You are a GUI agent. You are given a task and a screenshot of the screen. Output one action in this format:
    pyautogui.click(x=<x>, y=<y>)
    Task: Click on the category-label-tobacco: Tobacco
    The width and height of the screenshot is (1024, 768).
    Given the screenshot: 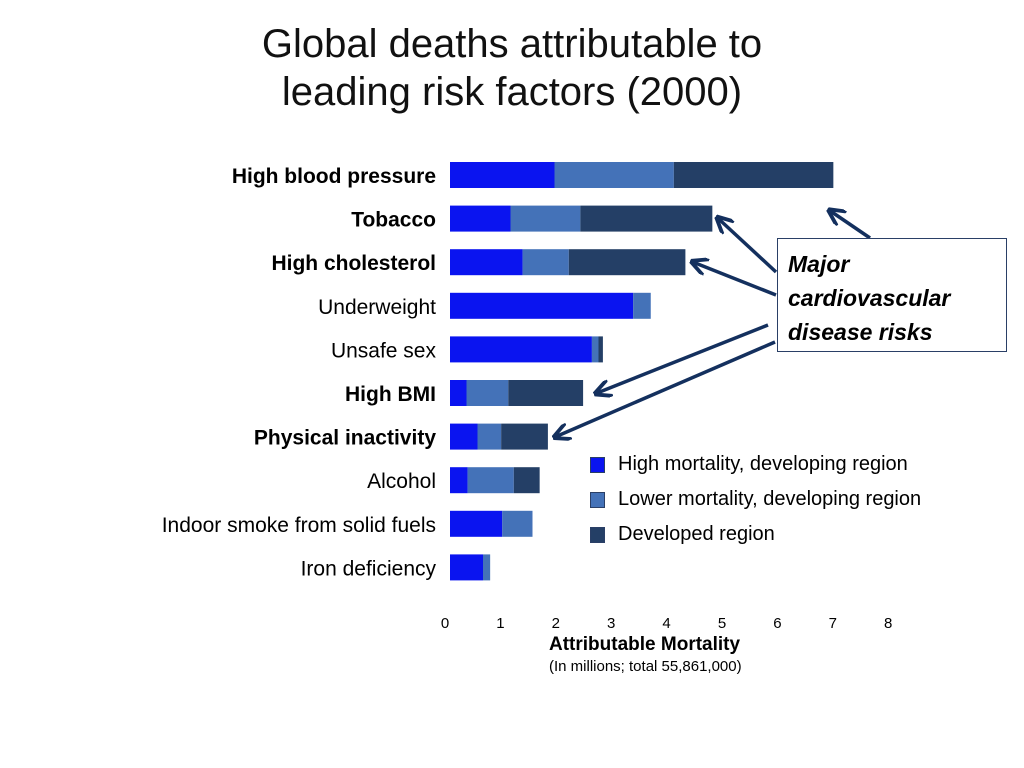 What is the action you would take?
    pyautogui.click(x=393, y=220)
    